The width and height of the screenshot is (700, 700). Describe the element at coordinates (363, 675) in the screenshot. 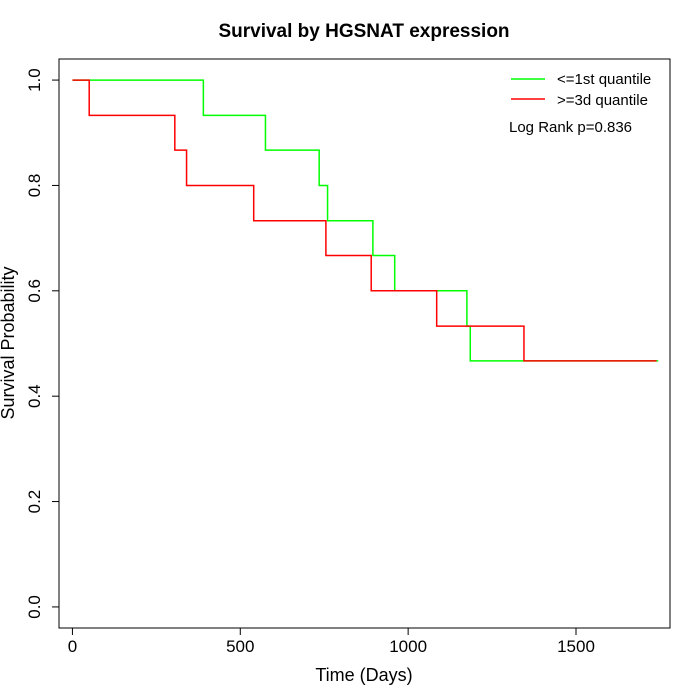

I see `x-axis-label: Time (Days)` at that location.